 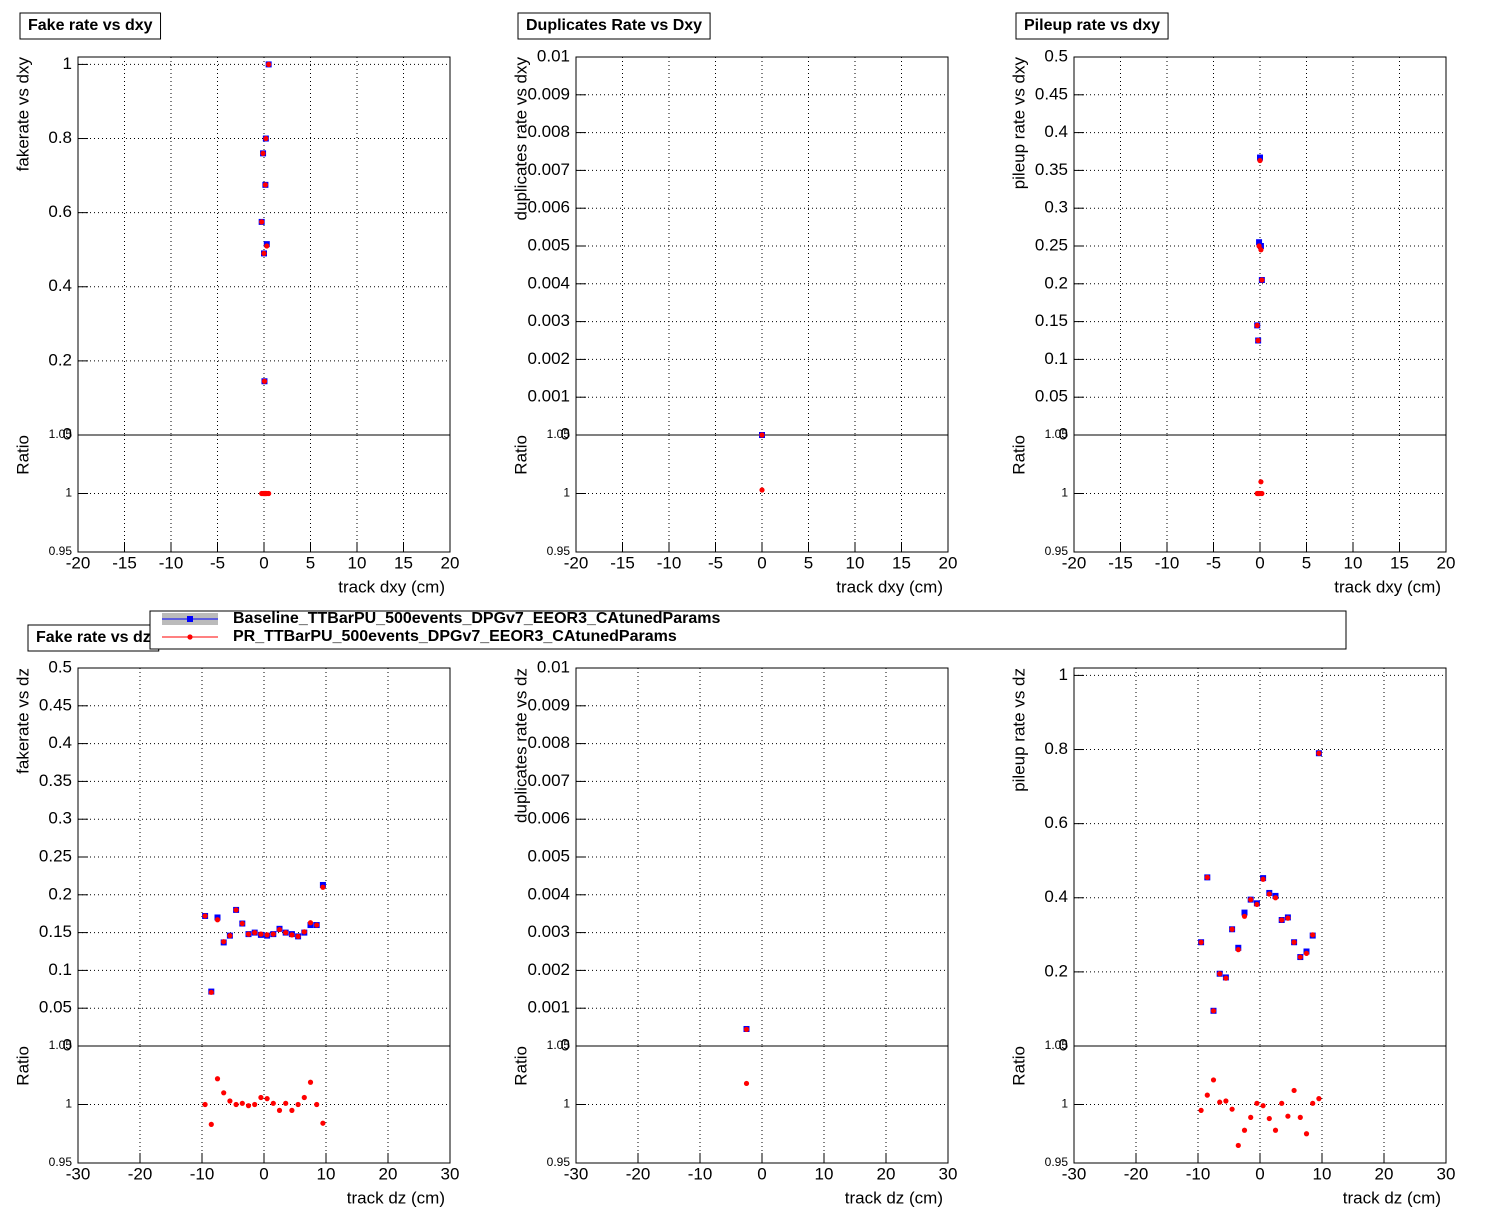 What do you see at coordinates (1018, 455) in the screenshot?
I see `ratio-axis-label: Ratio` at bounding box center [1018, 455].